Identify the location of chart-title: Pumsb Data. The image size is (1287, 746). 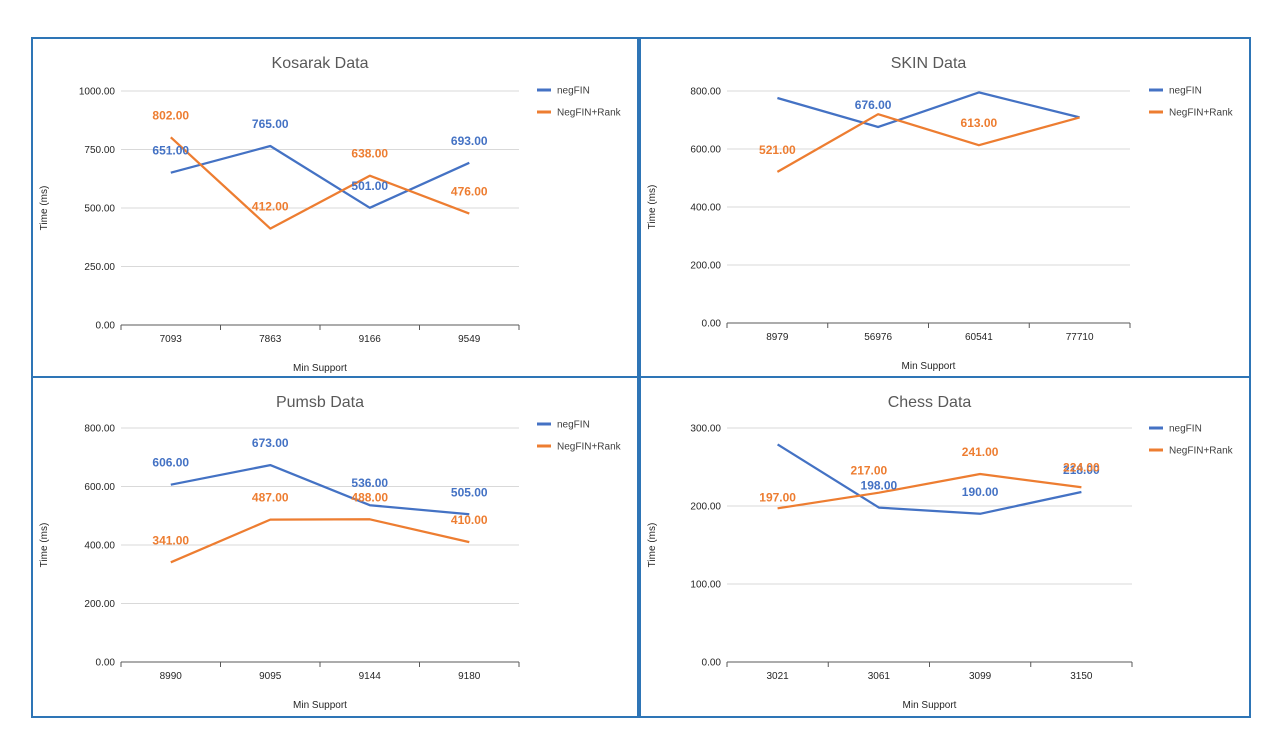
(320, 402).